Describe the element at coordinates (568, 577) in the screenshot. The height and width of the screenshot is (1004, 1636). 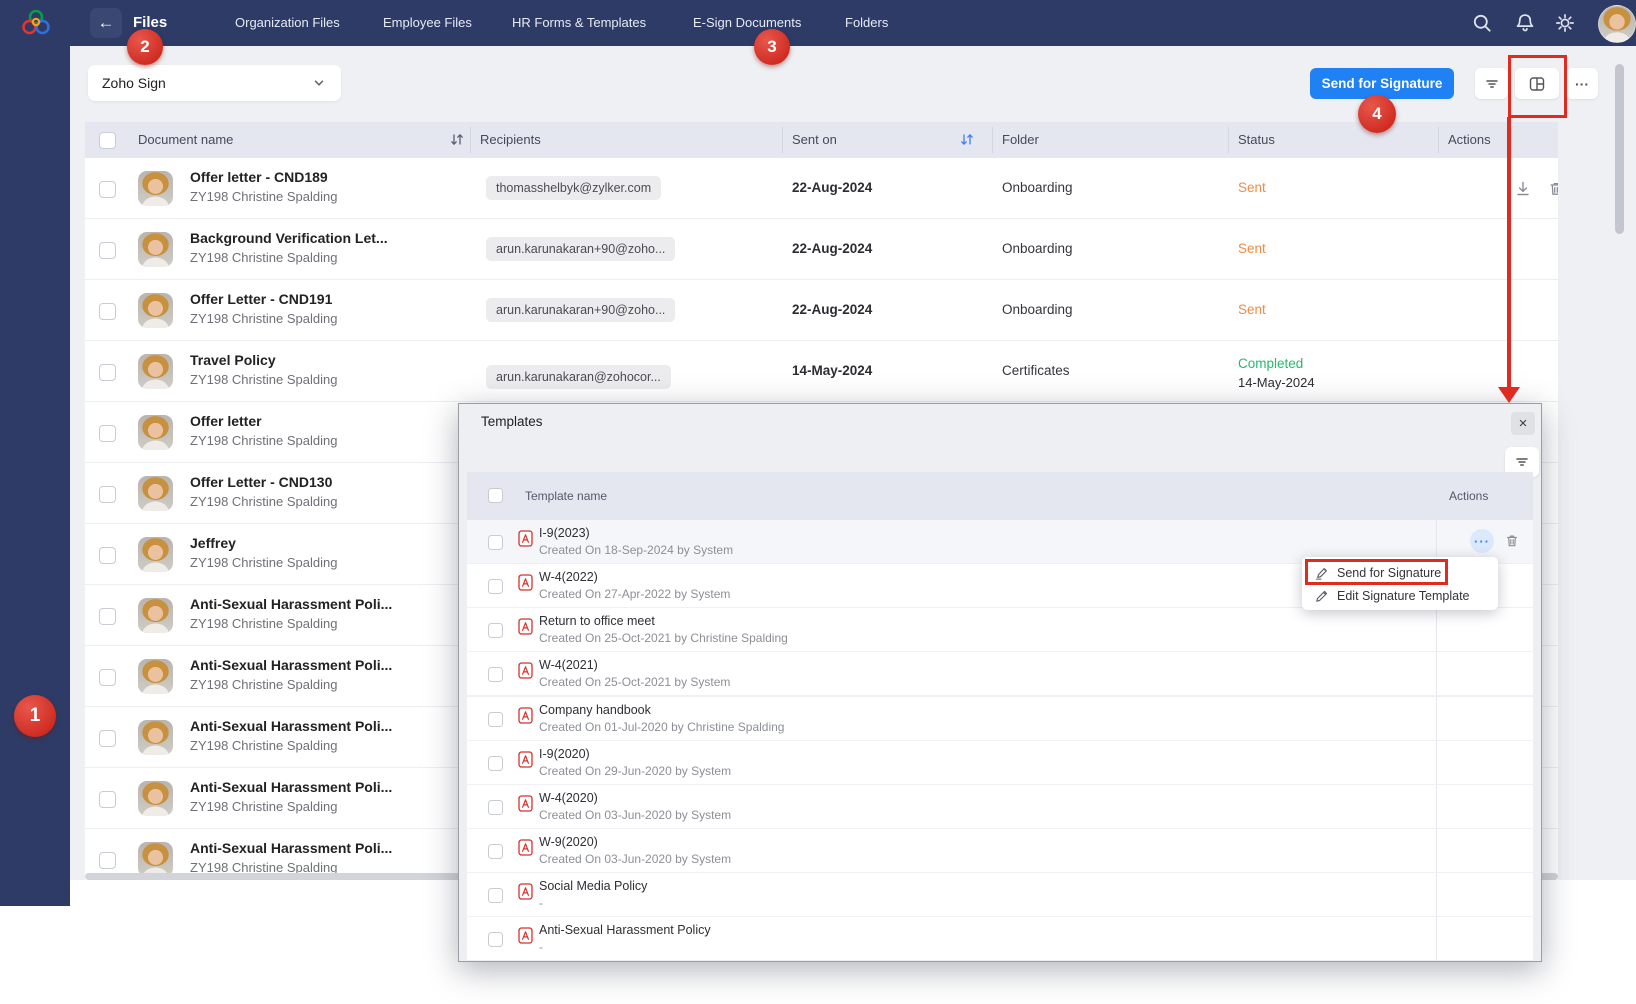
I see `template-name: W-4(2022)` at that location.